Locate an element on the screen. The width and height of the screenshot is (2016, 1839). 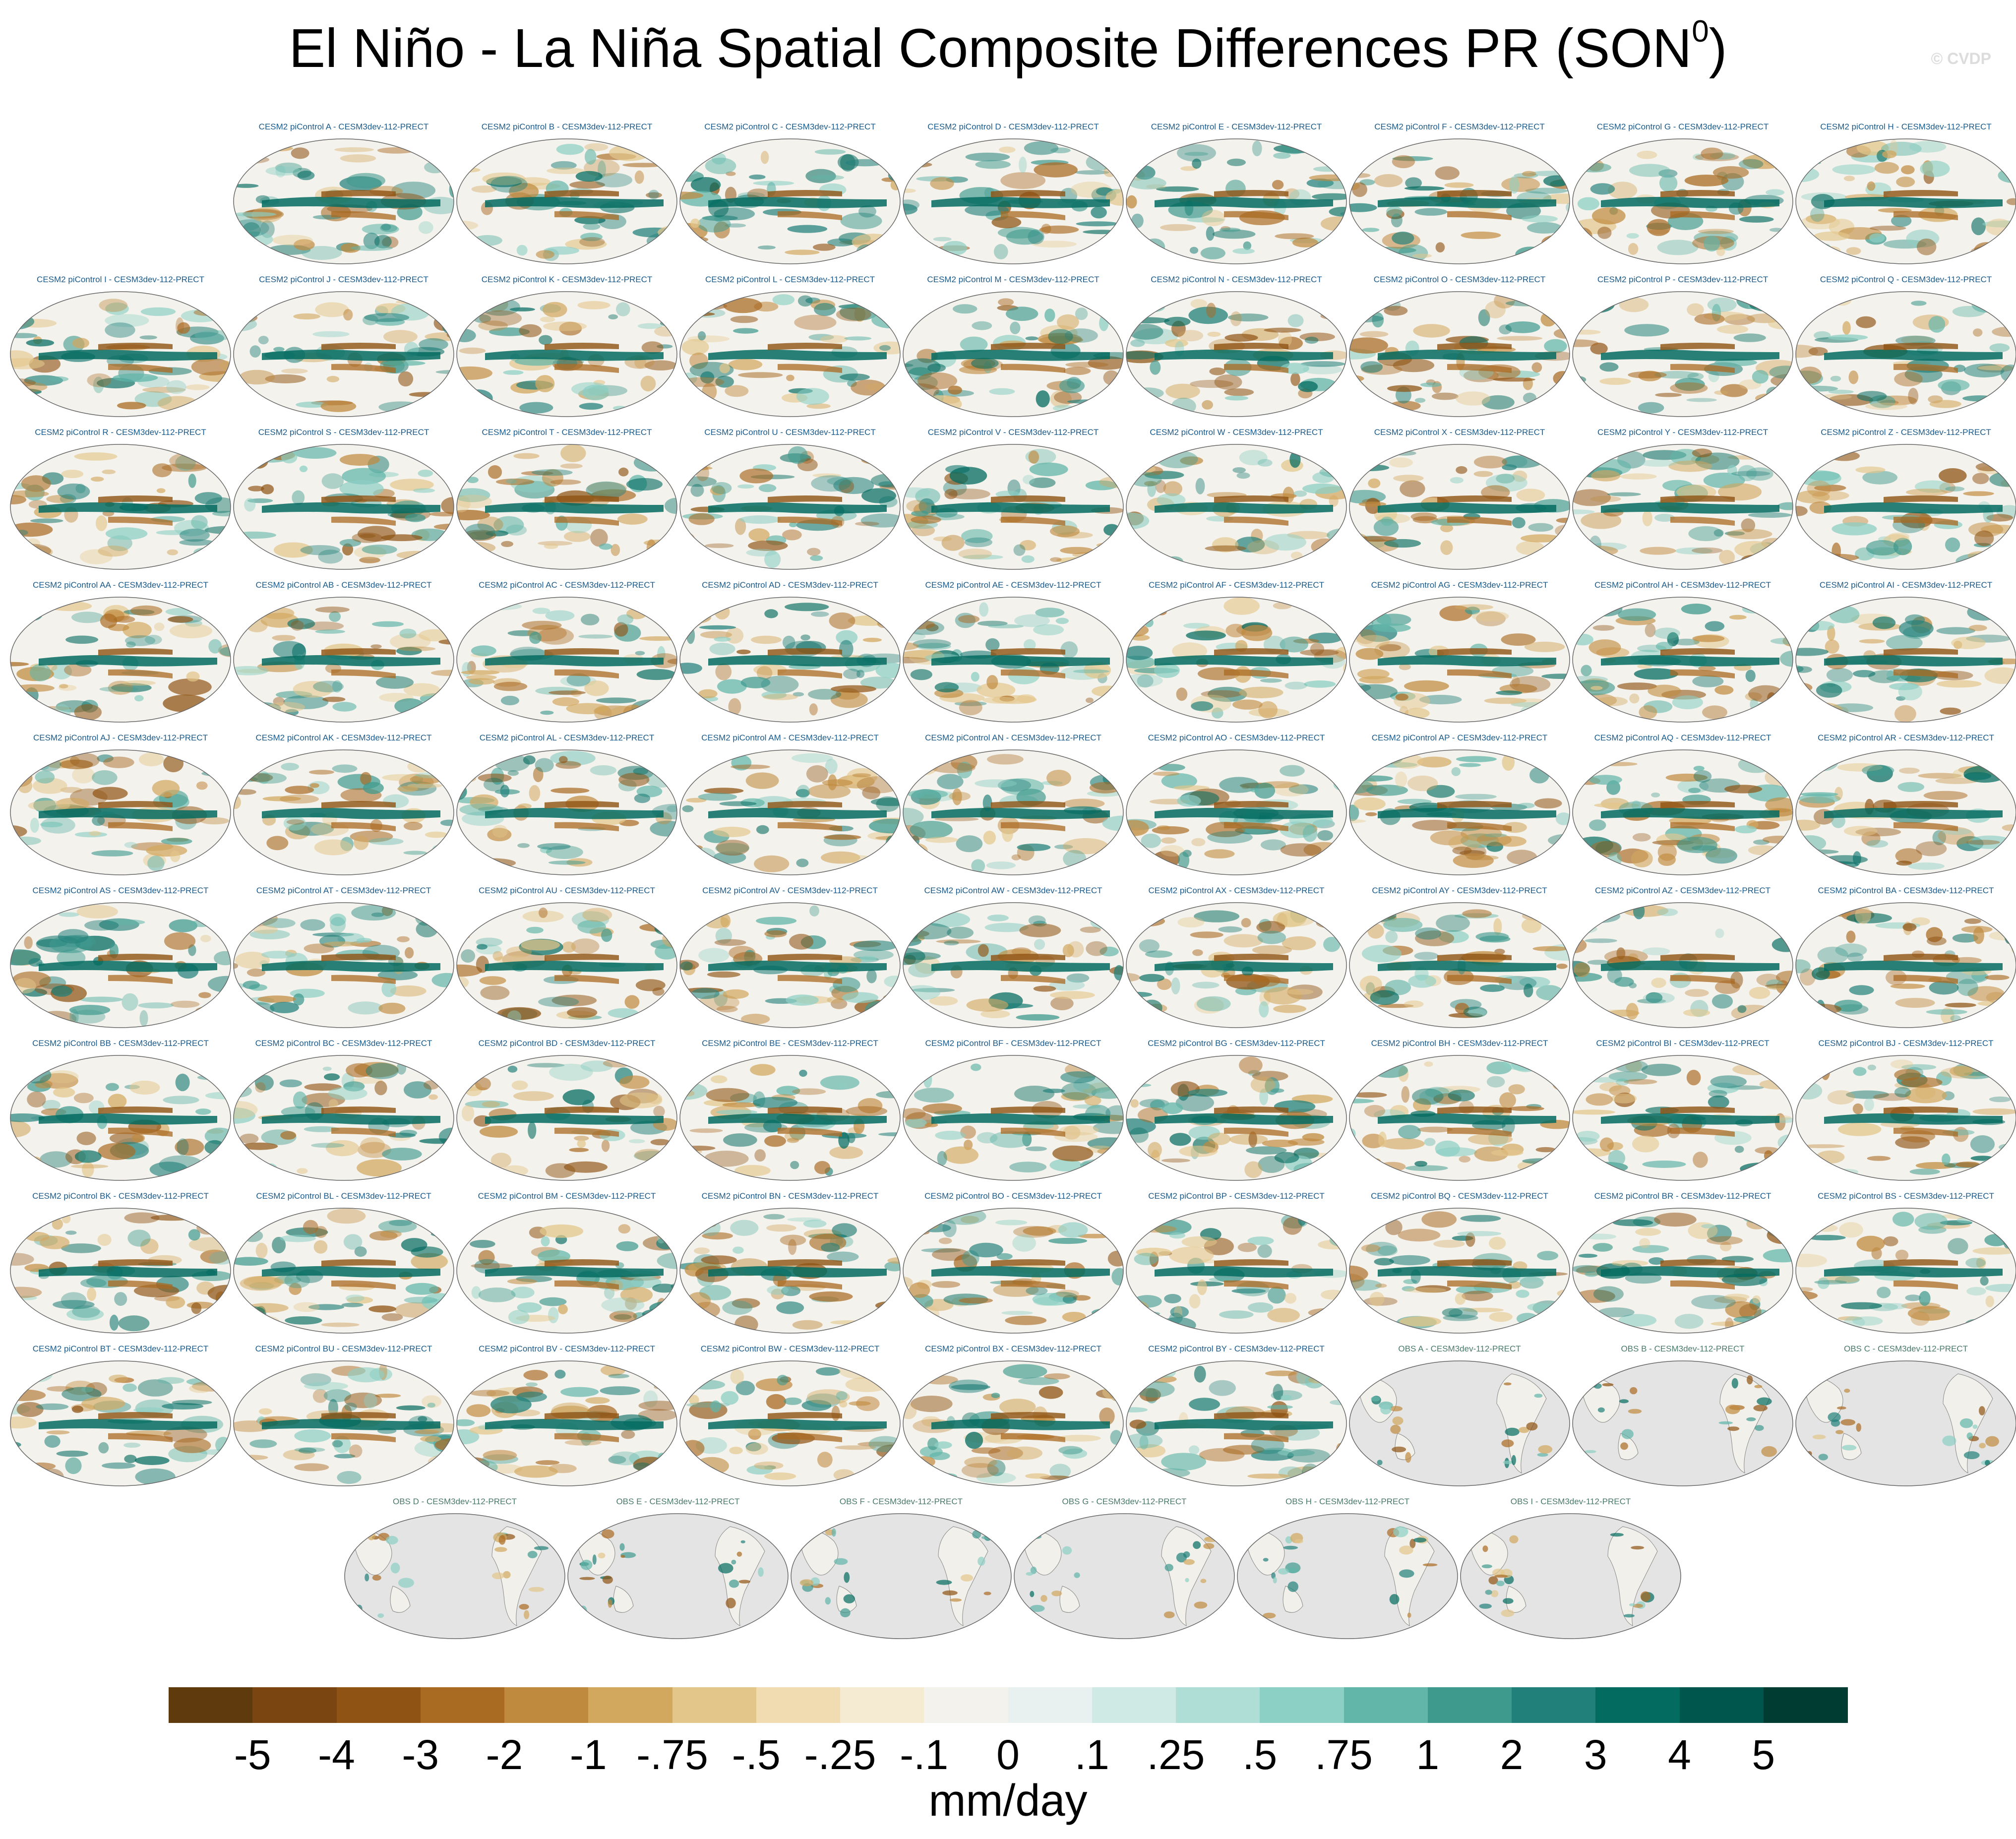
colorbar-tick-label: -.25 is located at coordinates (840, 1754).